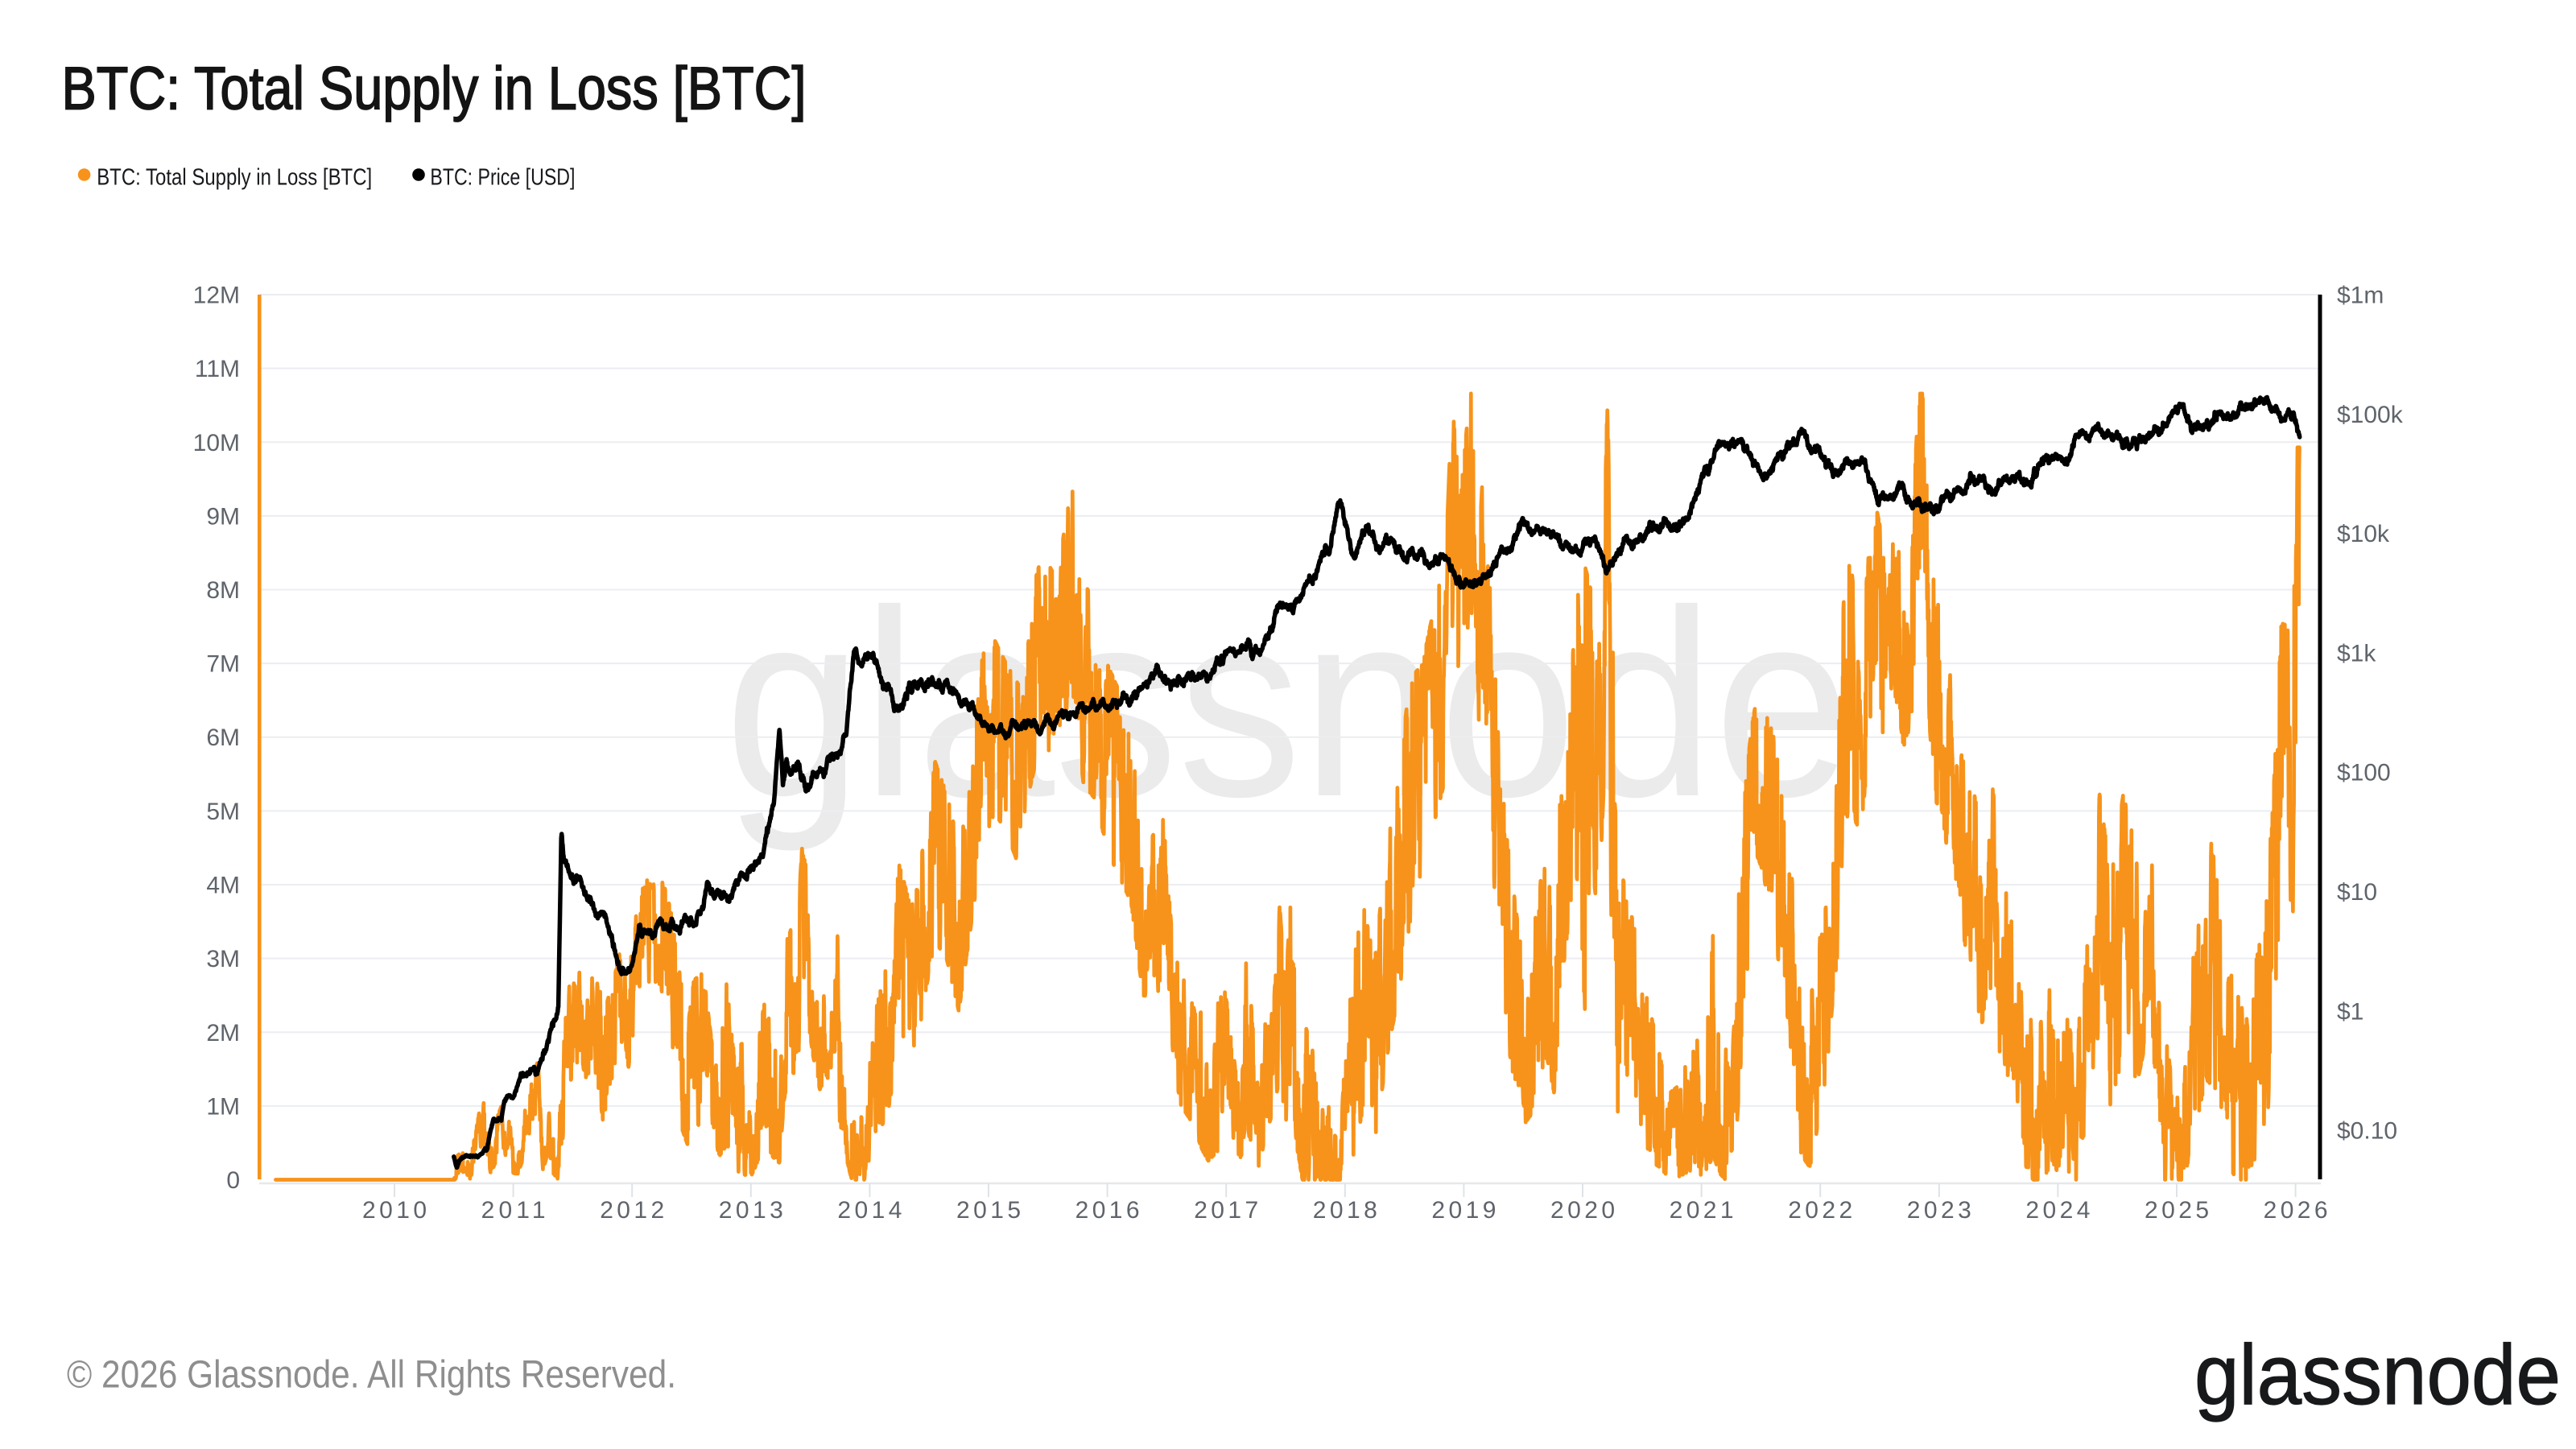  I want to click on svg-text:© 2026 Glassnode. All Rights R: © 2026 Glassnode. All Rights Reserved., so click(371, 1375).